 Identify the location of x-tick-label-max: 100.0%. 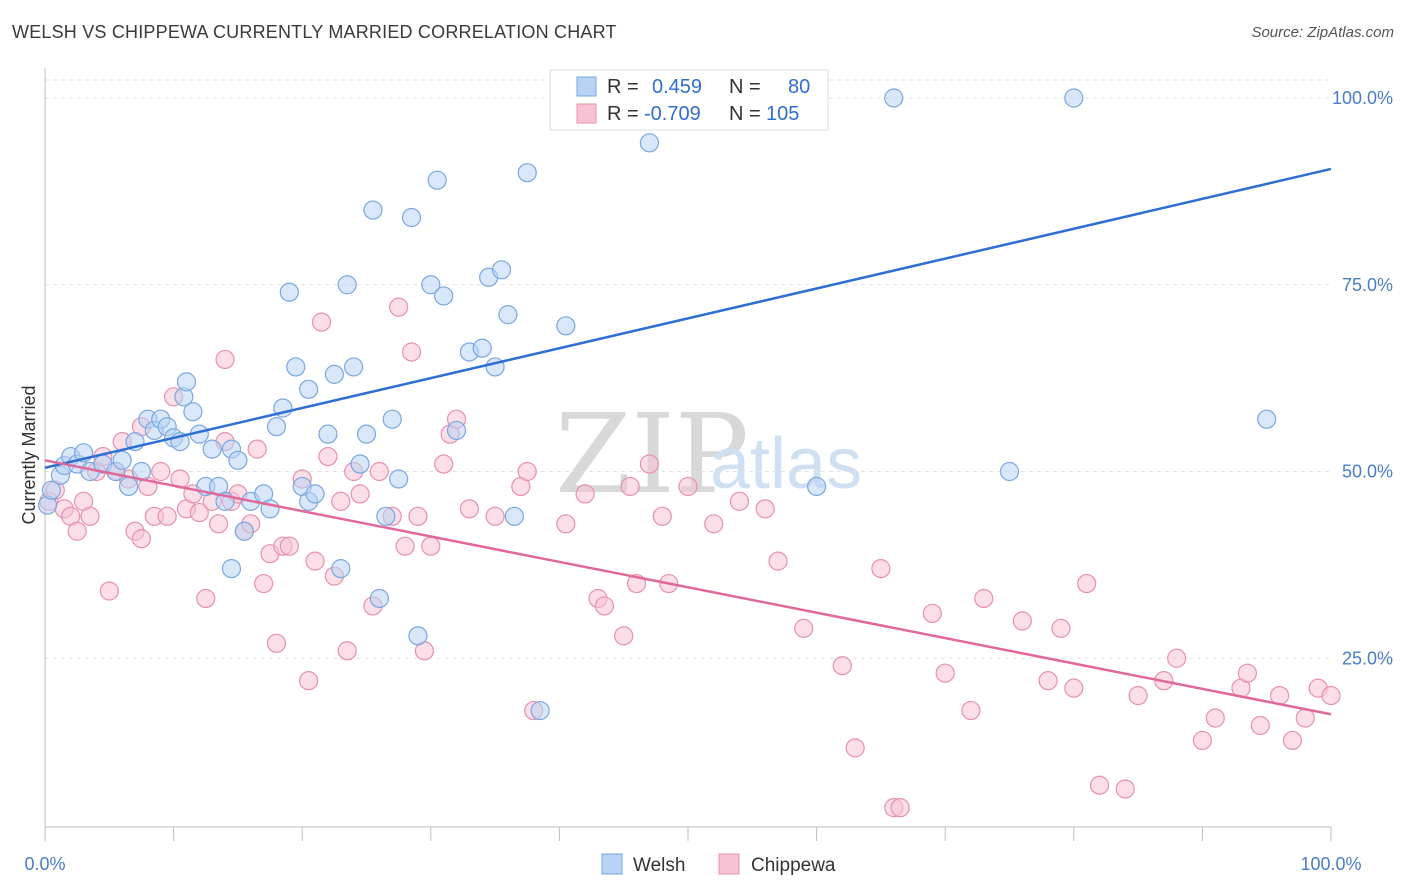
(1330, 864).